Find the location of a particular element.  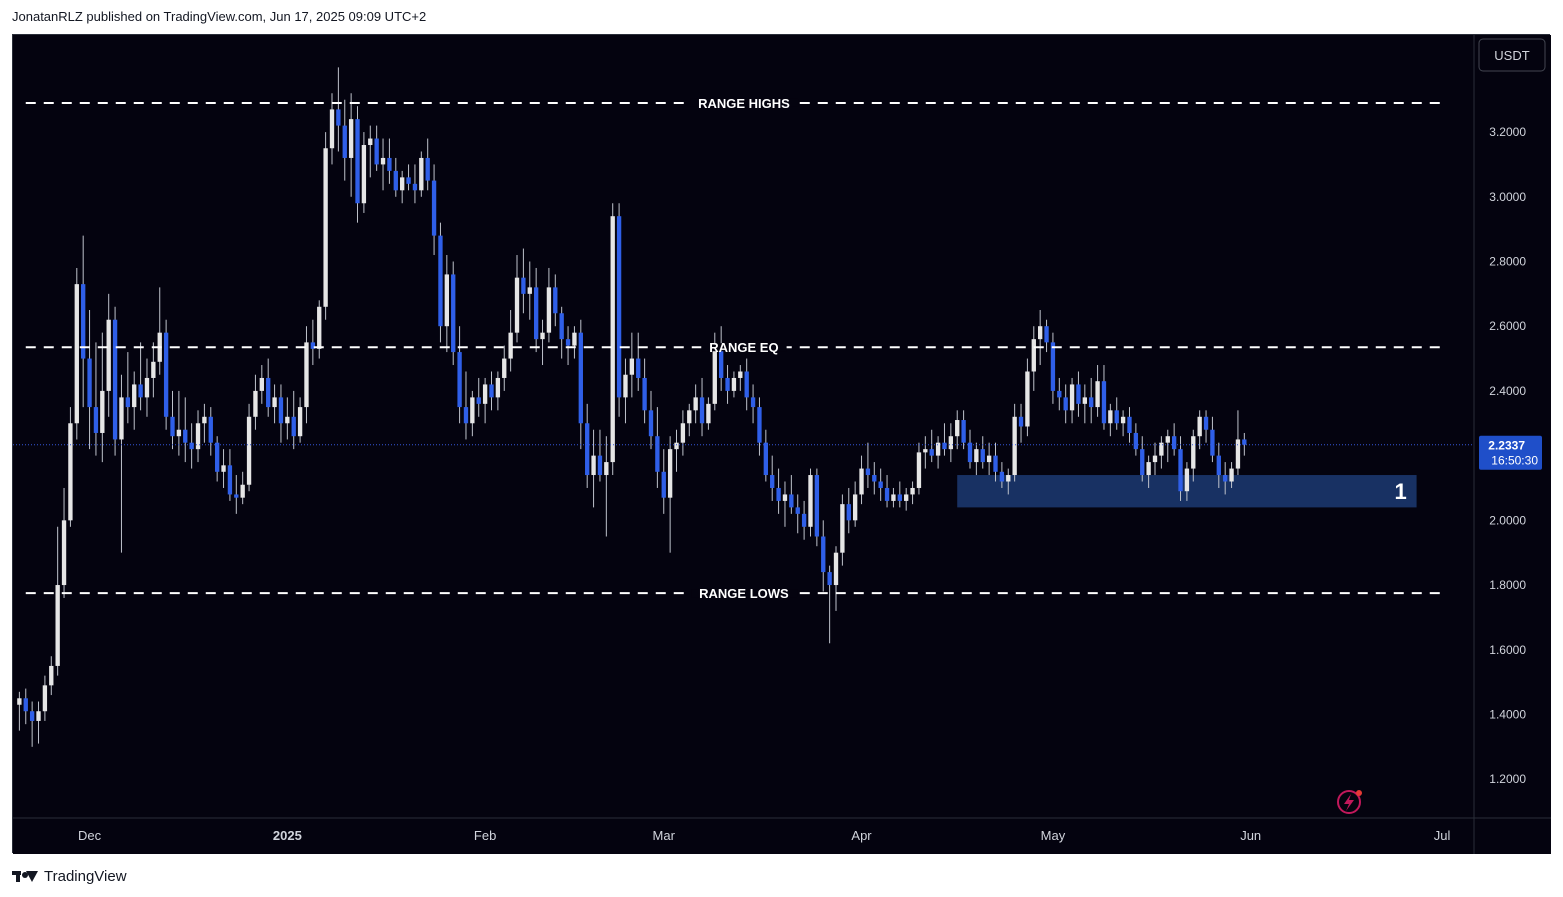

price-tick-label: 2.0000 is located at coordinates (1507, 520).